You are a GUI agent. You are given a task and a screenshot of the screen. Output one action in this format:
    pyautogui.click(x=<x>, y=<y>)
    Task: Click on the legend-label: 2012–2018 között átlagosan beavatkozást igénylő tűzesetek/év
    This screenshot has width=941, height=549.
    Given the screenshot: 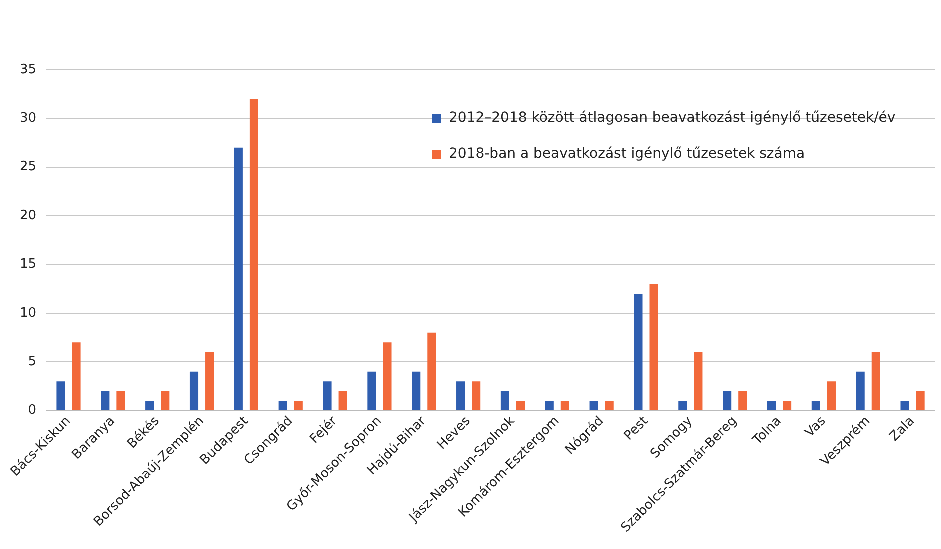 What is the action you would take?
    pyautogui.click(x=672, y=118)
    